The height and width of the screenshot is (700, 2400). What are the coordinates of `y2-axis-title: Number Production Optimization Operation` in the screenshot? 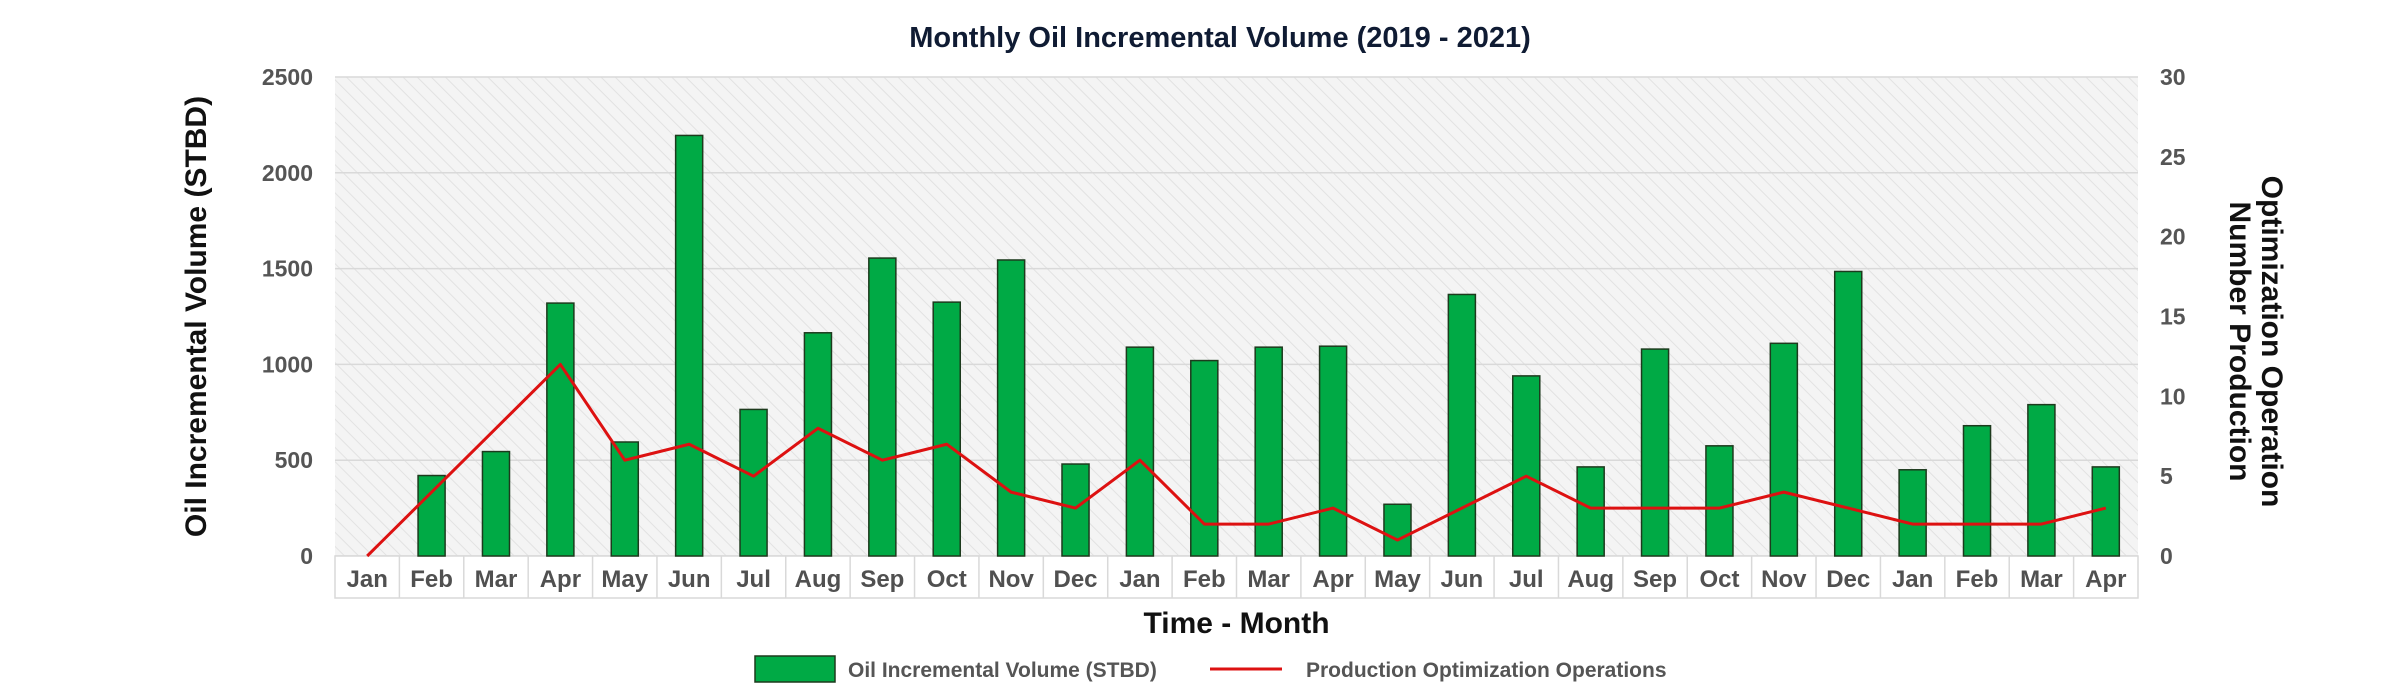 It's located at (2255, 342).